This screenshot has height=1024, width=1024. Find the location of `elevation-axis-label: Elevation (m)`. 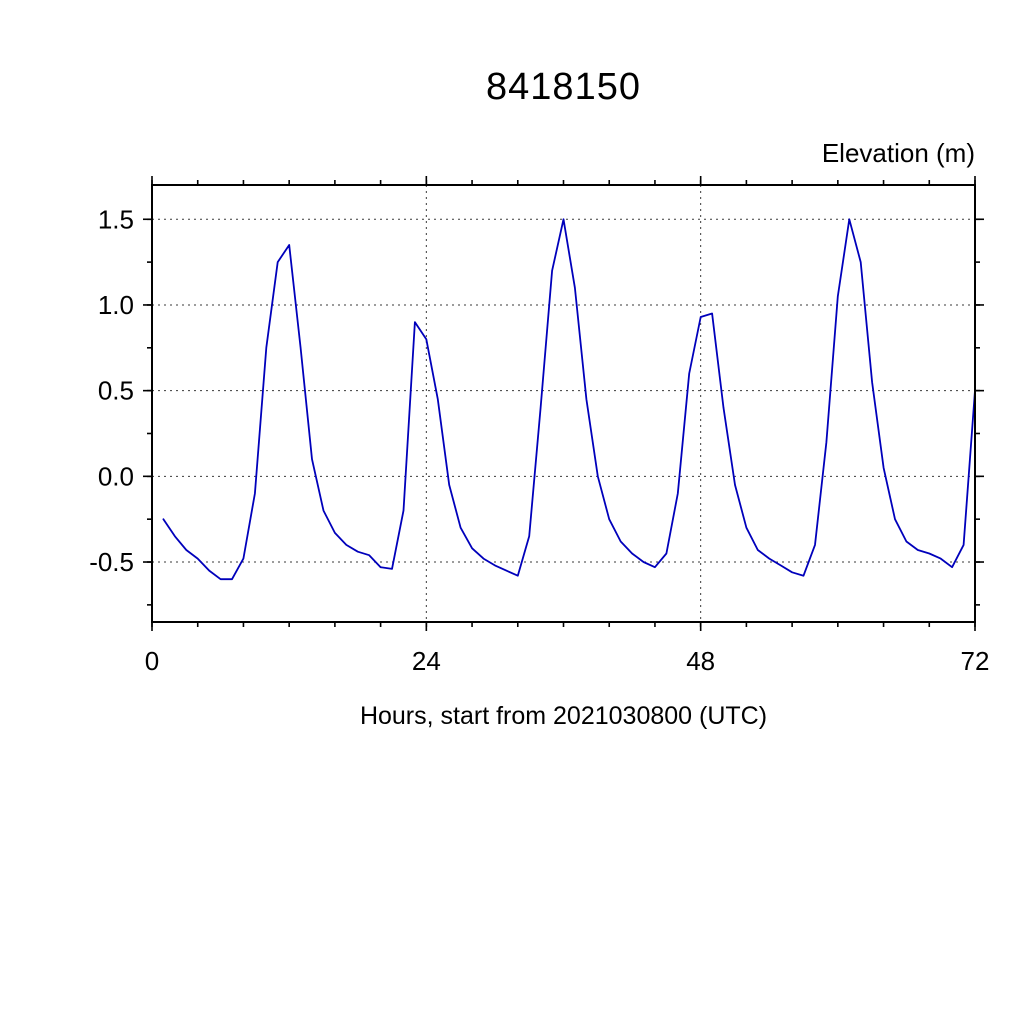

elevation-axis-label: Elevation (m) is located at coordinates (898, 153).